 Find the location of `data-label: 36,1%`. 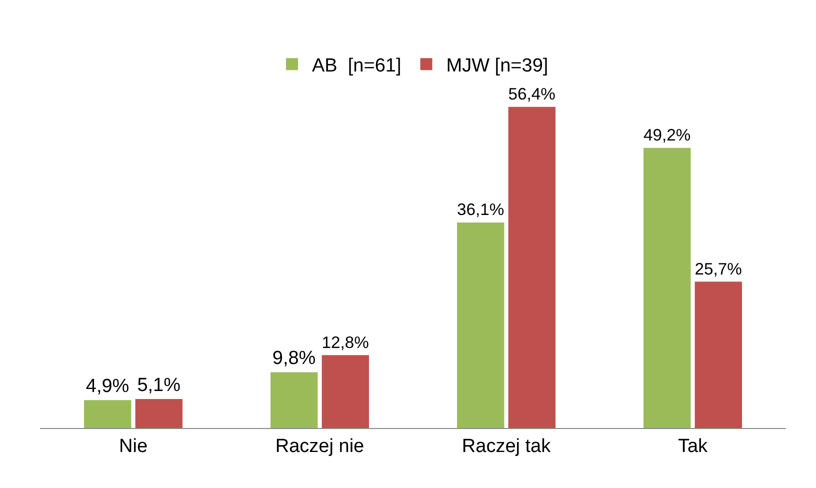

data-label: 36,1% is located at coordinates (480, 210).